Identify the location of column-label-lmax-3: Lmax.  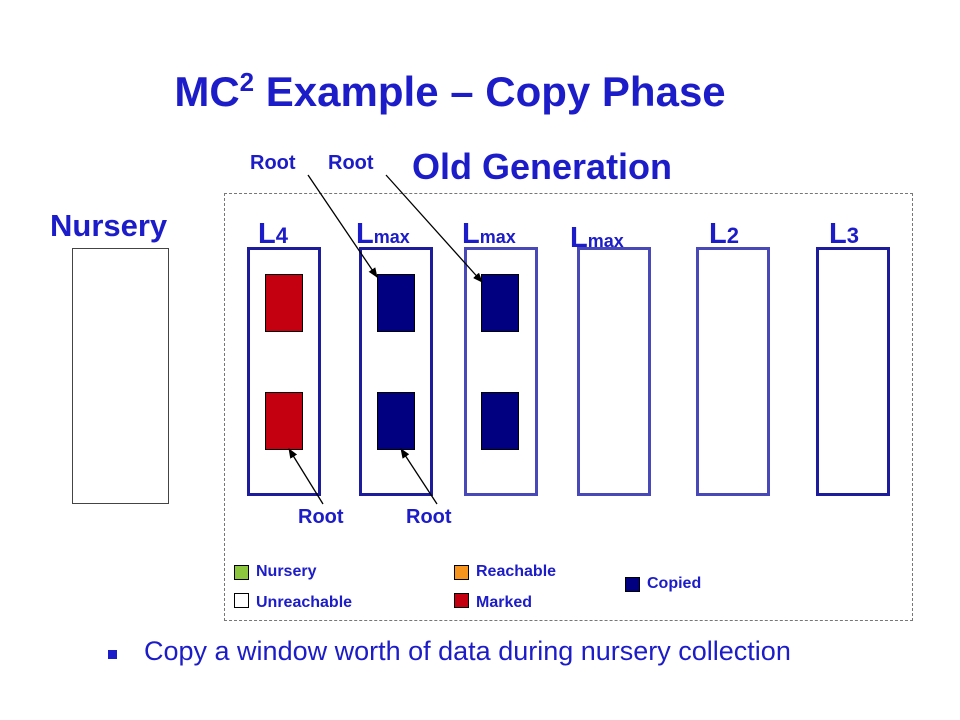
(597, 238).